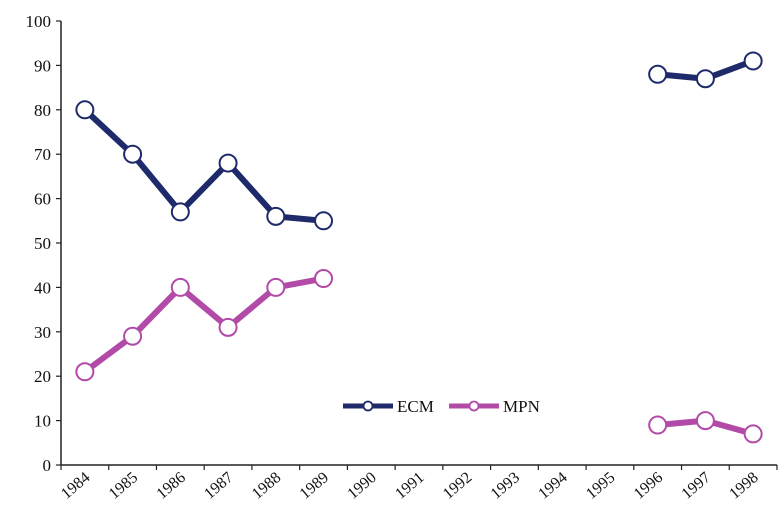  Describe the element at coordinates (409, 486) in the screenshot. I see `x-tick-label: 1991` at that location.